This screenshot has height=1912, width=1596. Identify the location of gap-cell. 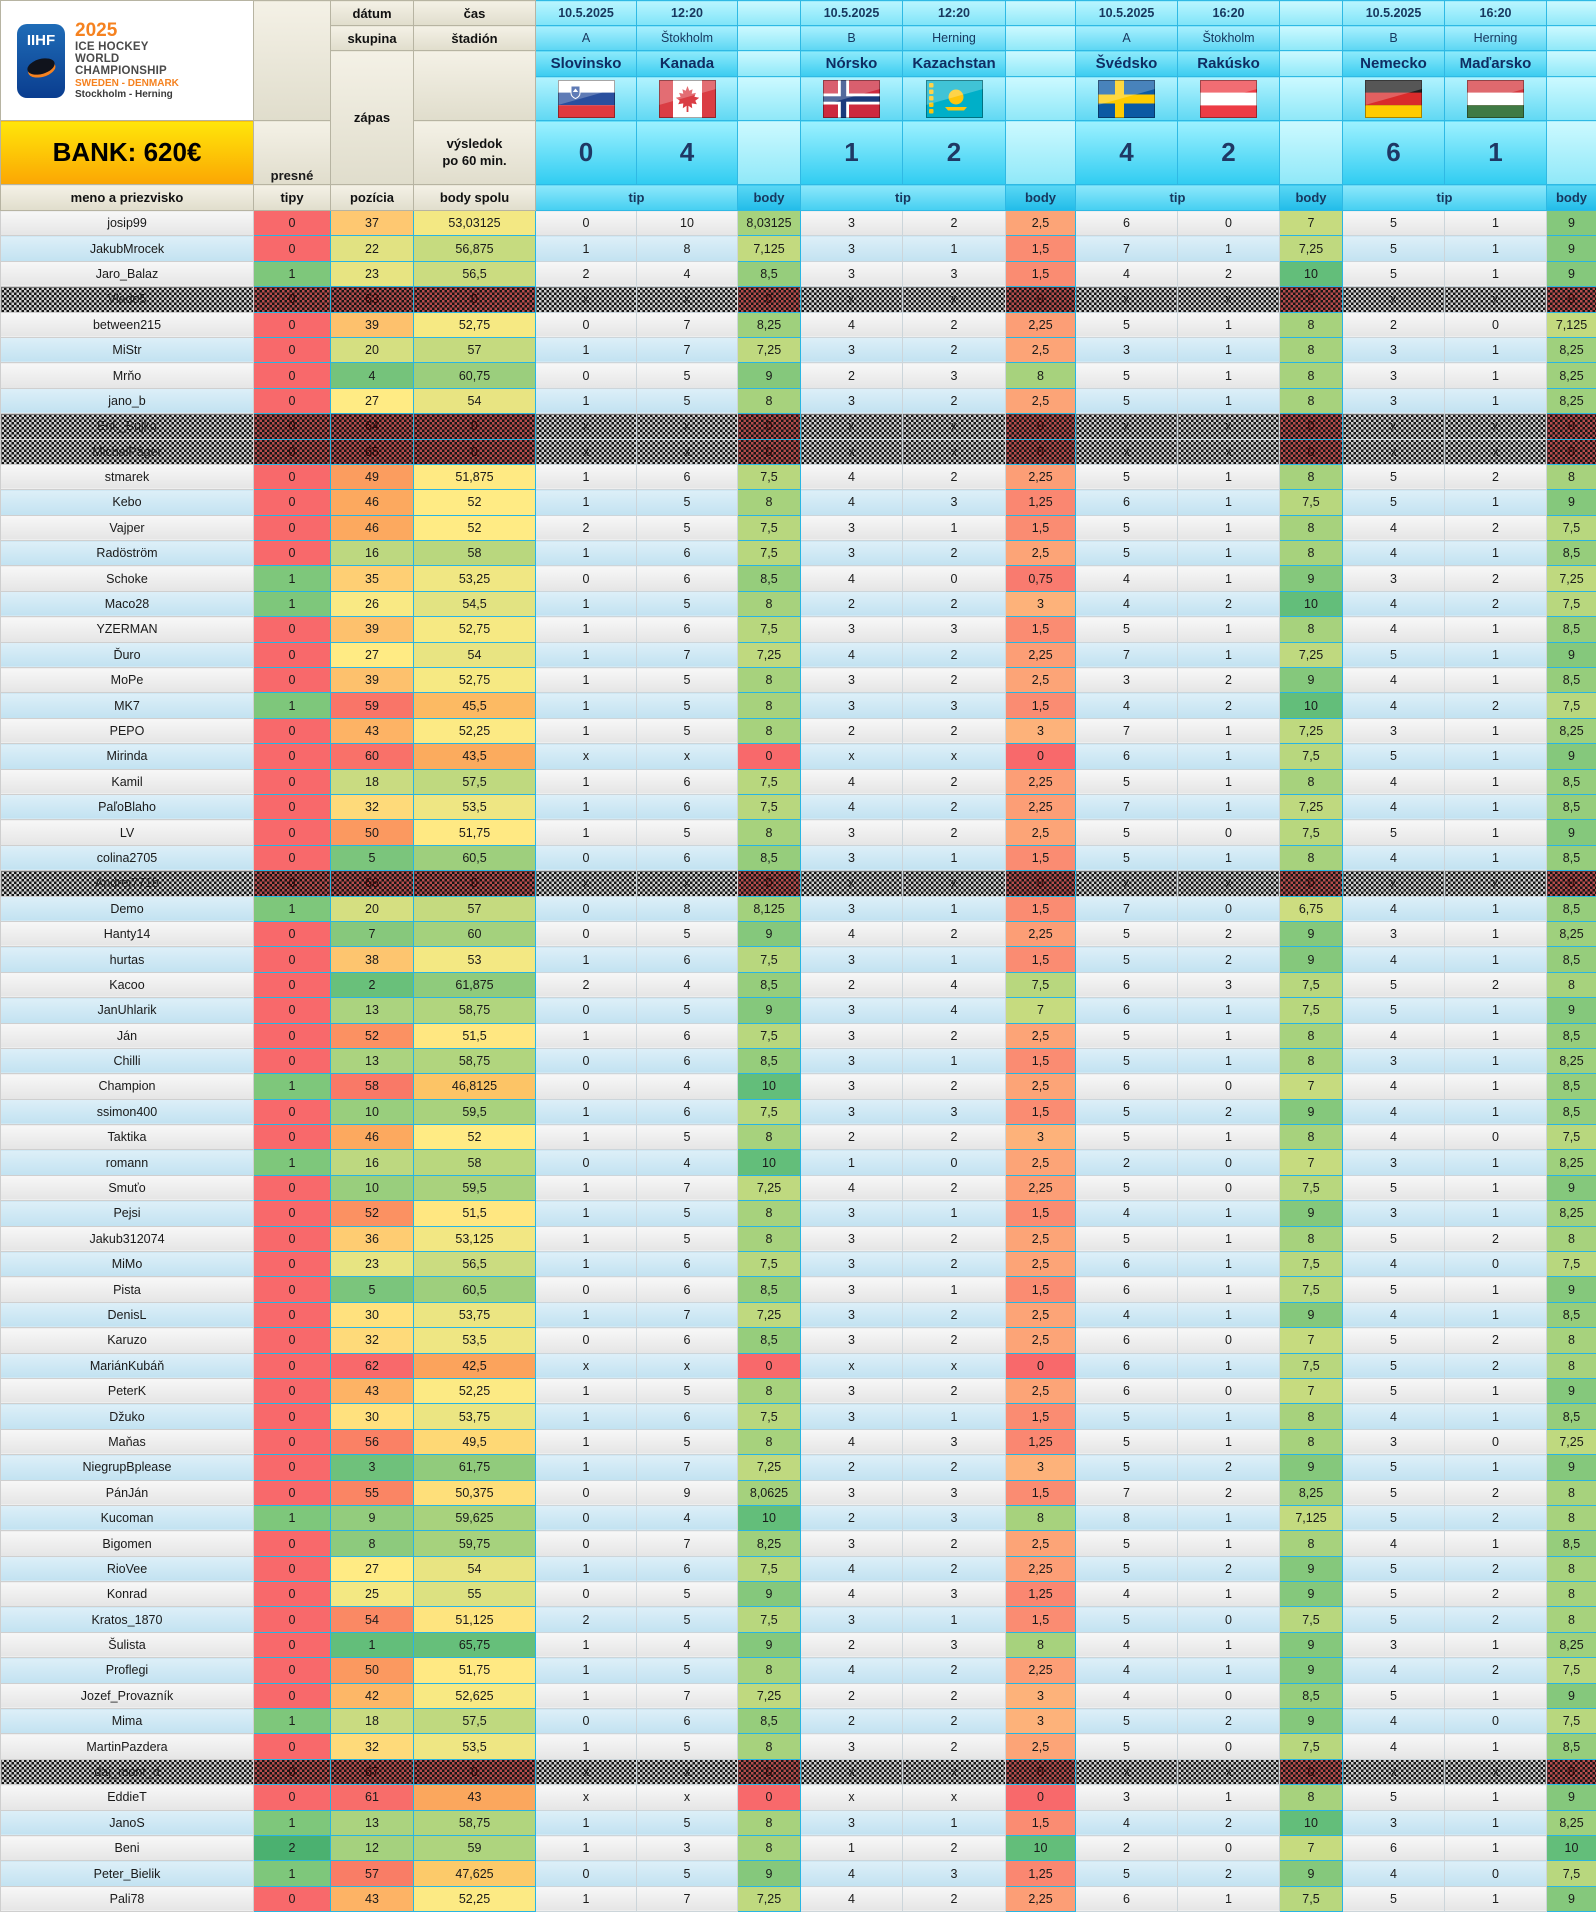
(1571, 64).